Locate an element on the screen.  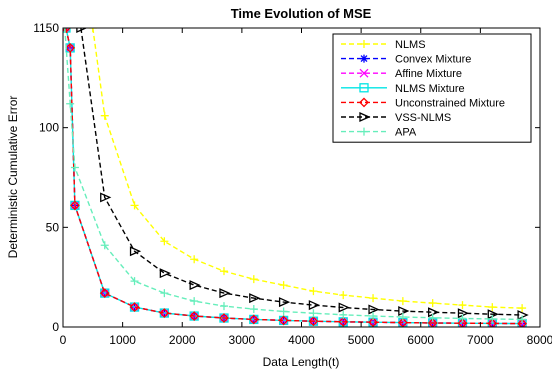
x-tick-label: 7000 is located at coordinates (480, 340).